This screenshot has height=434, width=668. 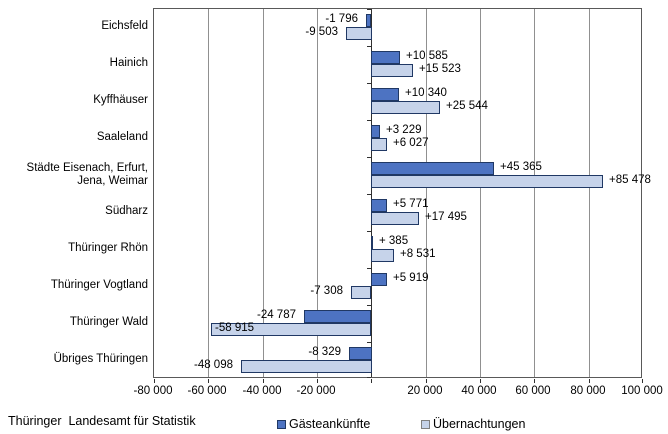 What do you see at coordinates (120, 100) in the screenshot?
I see `category-label-2: Kyffhäuser` at bounding box center [120, 100].